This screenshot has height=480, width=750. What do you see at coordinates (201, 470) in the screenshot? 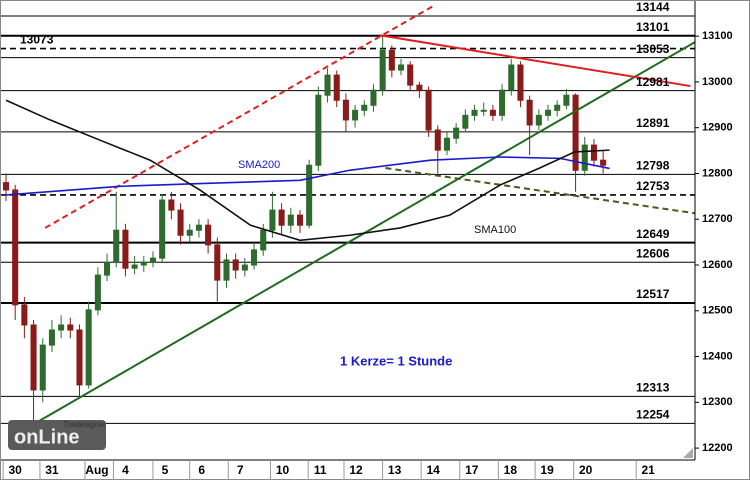
I see `x-tick-label: 6` at bounding box center [201, 470].